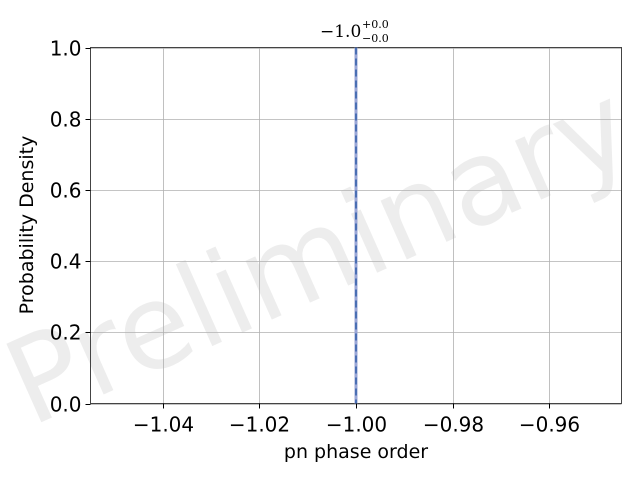 Image resolution: width=640 pixels, height=480 pixels. I want to click on title-upper: +0.0, so click(375, 24).